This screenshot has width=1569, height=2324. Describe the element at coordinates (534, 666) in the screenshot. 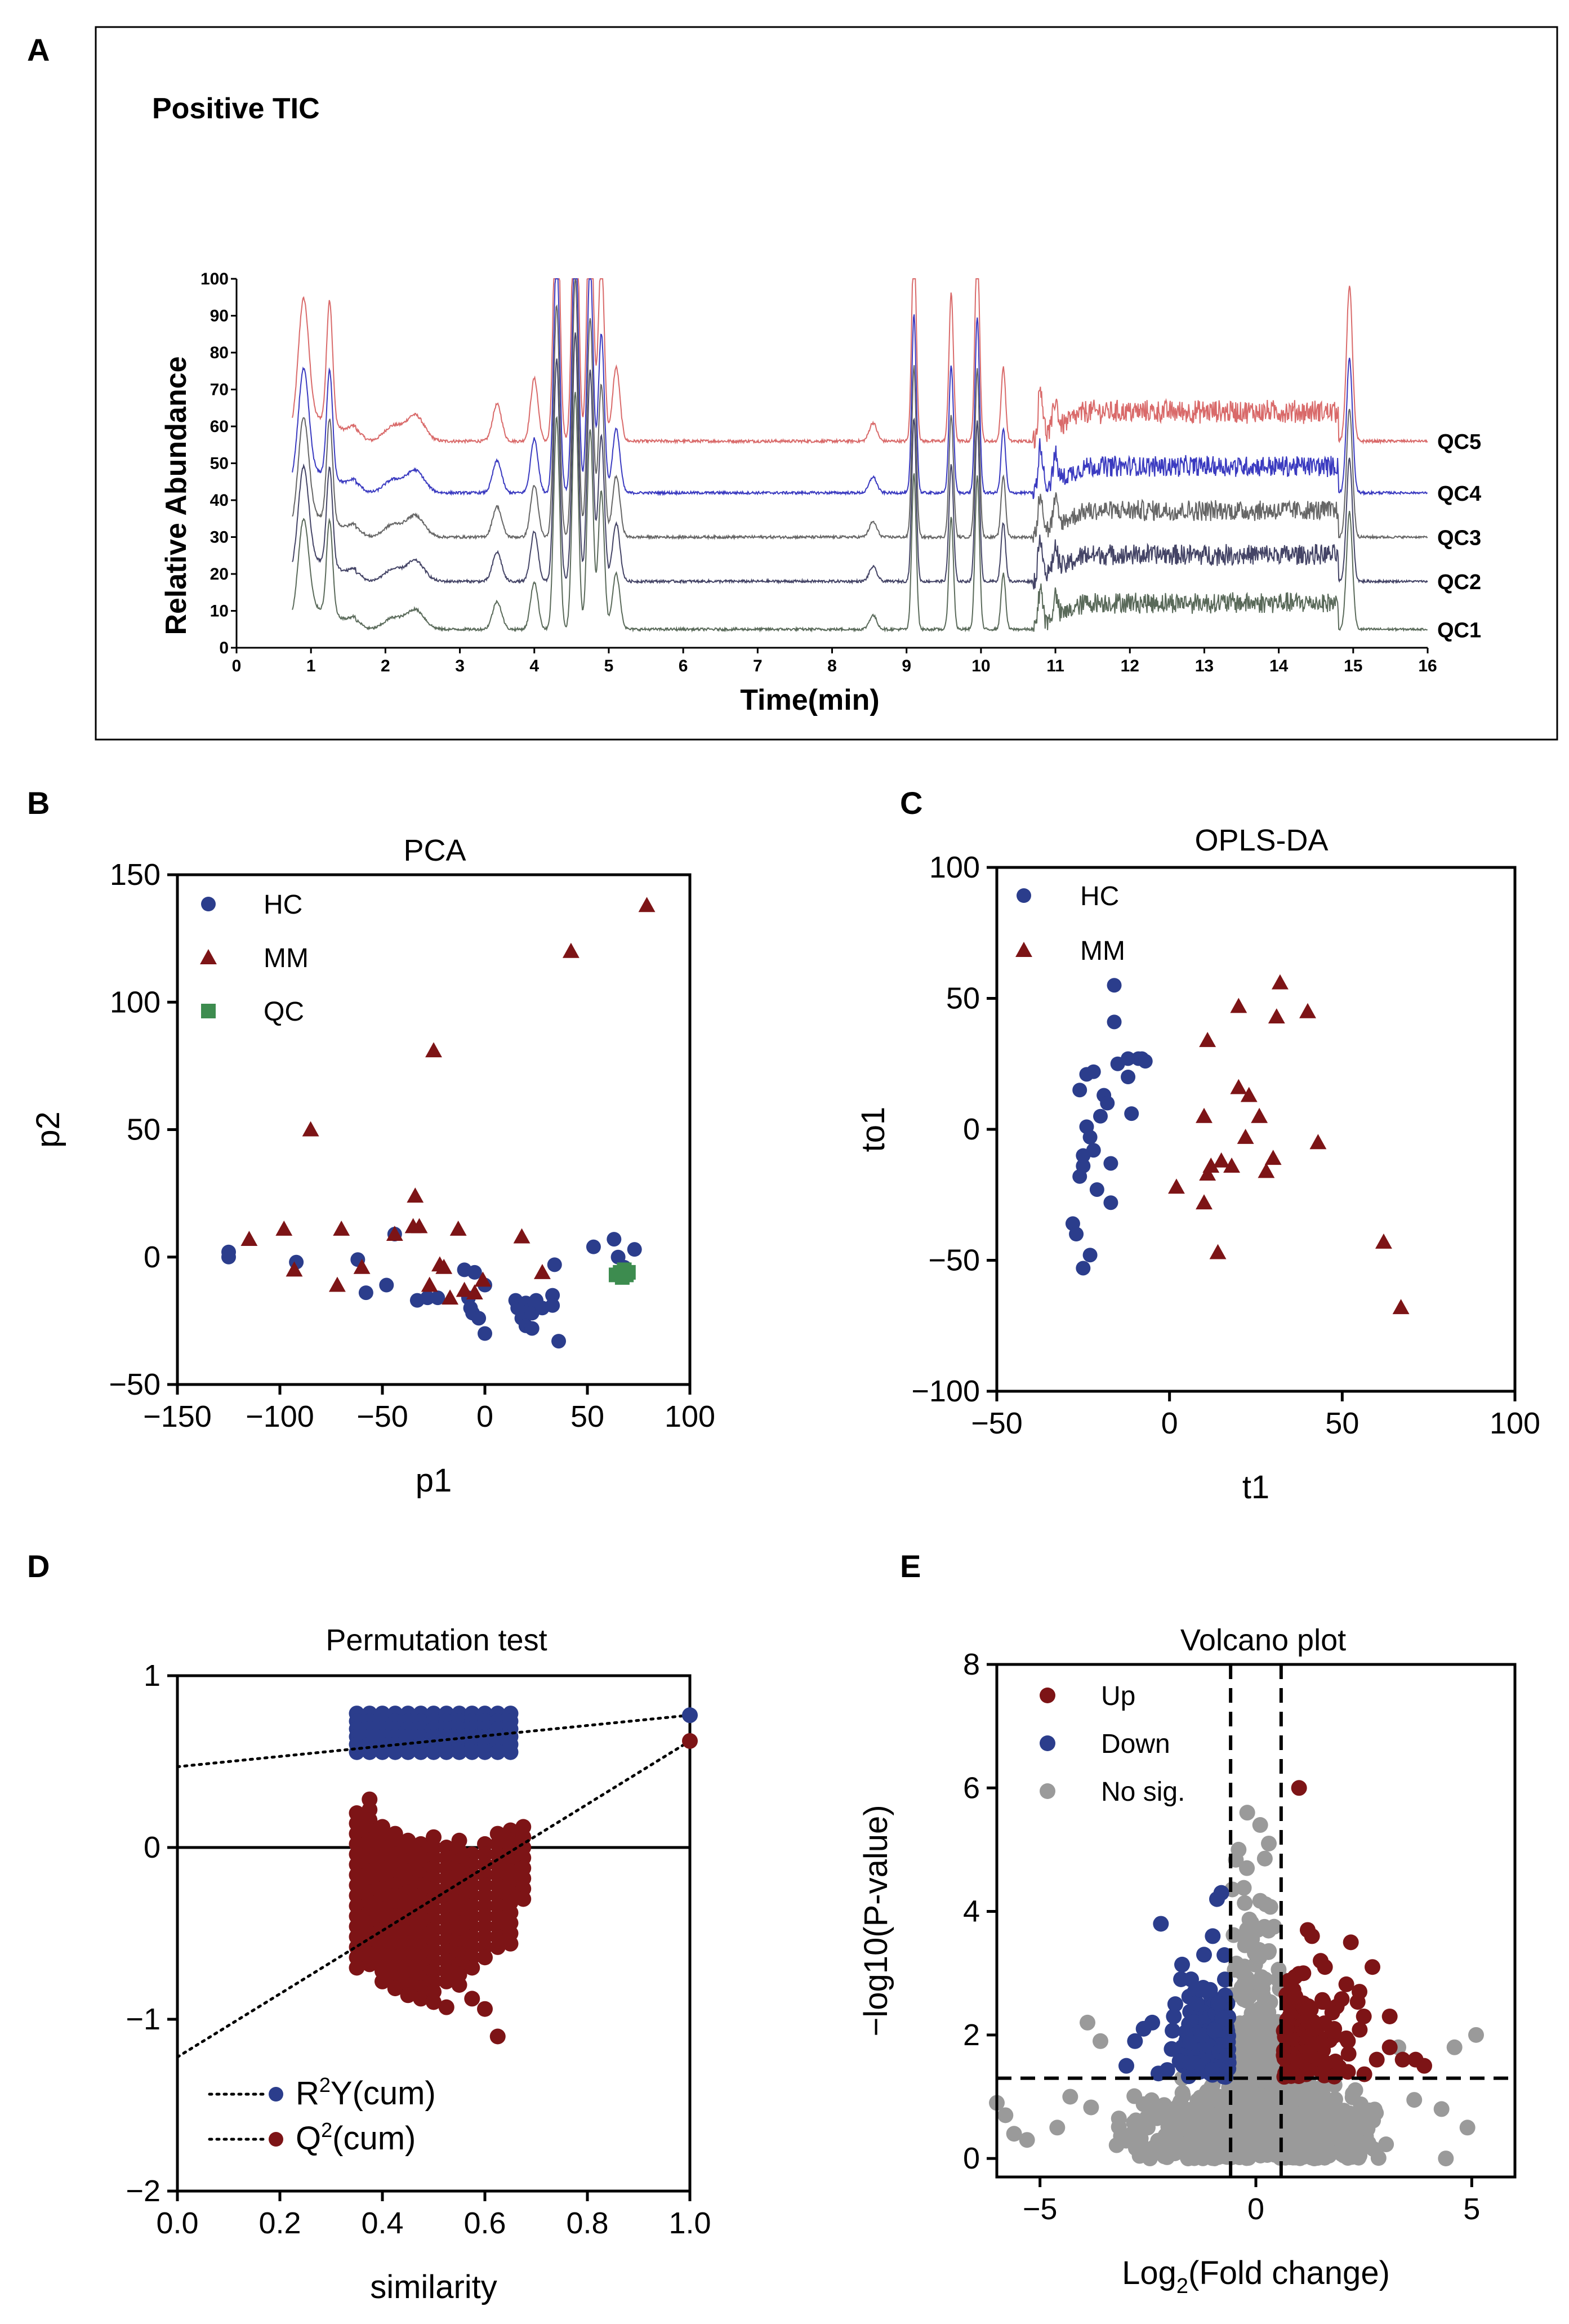

I see `tic-x-tick-label: 4` at that location.